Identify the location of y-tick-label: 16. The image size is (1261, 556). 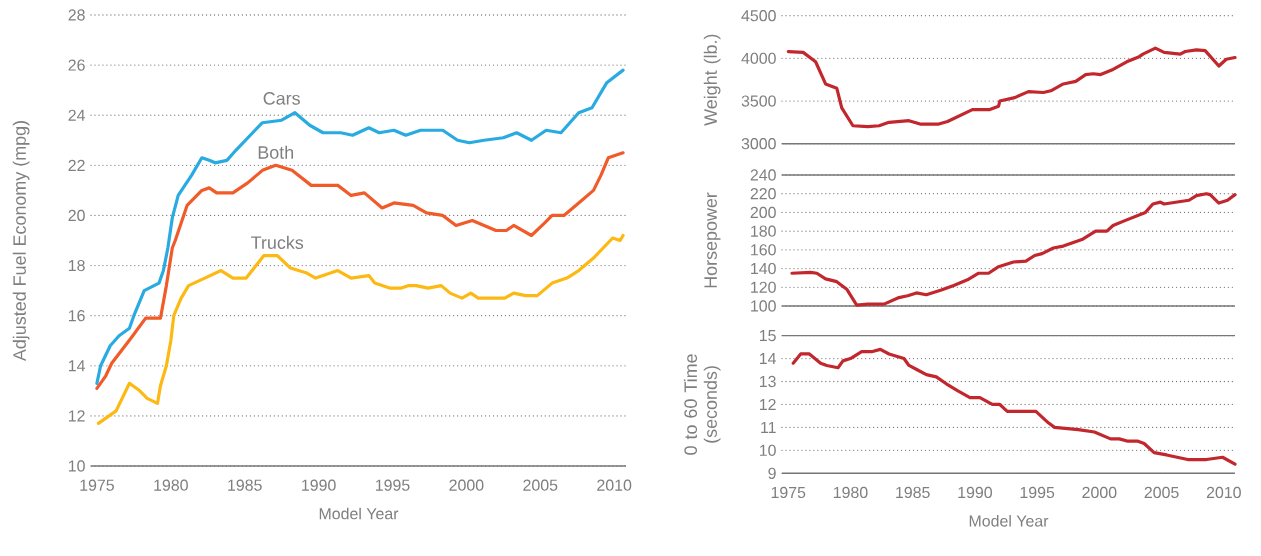
(76, 316).